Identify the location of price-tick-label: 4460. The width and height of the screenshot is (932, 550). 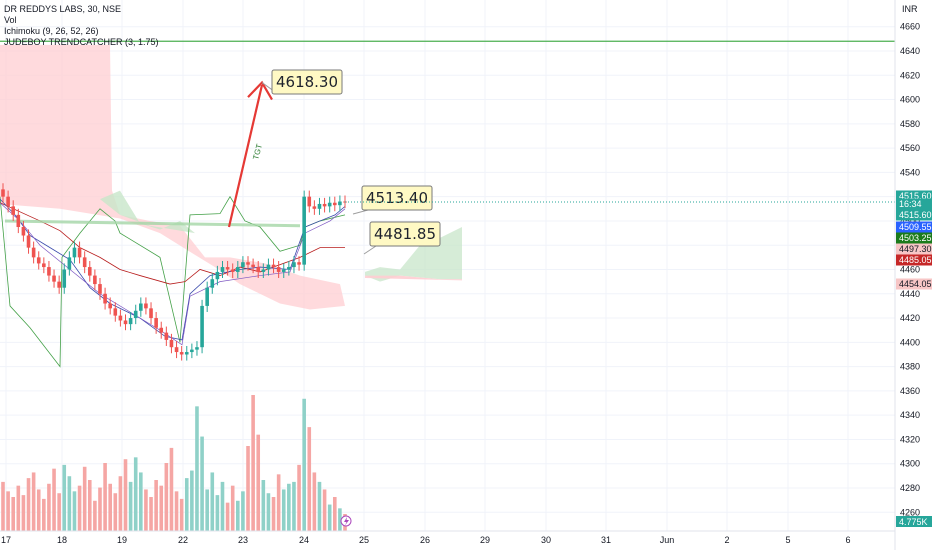
(910, 270).